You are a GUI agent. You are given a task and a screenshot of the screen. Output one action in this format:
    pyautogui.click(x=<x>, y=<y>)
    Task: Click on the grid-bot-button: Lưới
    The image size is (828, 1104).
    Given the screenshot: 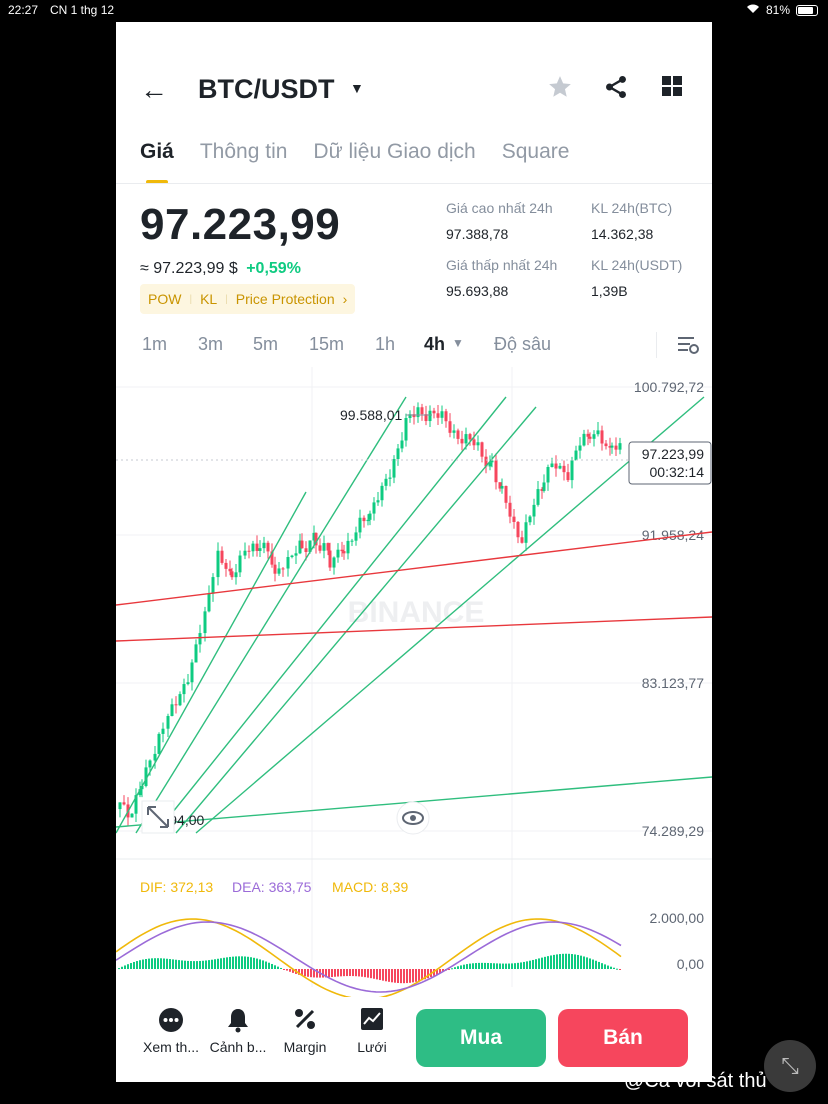 What is the action you would take?
    pyautogui.click(x=372, y=1031)
    